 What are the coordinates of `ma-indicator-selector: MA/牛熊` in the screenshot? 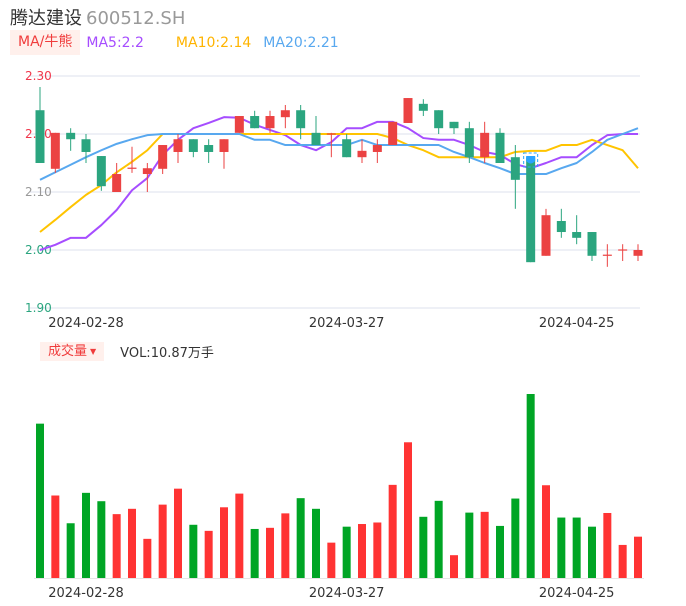 It's located at (45, 42).